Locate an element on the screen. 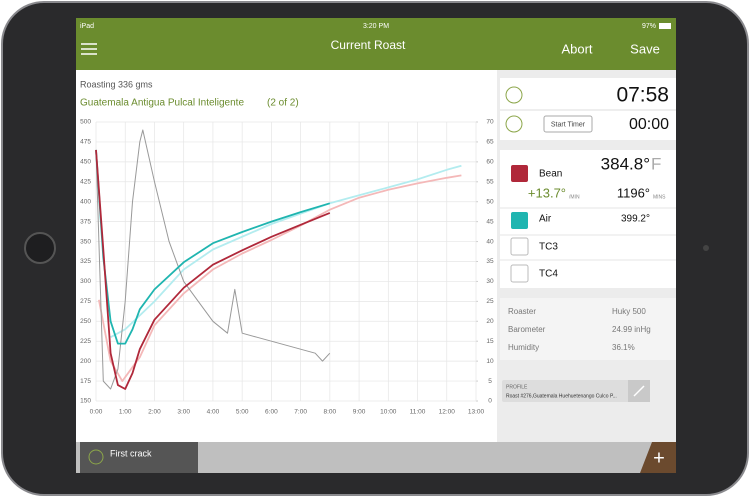 Image resolution: width=750 pixels, height=502 pixels. roast-name: Guatemala Antigua Pulcal Inteligente is located at coordinates (162, 103).